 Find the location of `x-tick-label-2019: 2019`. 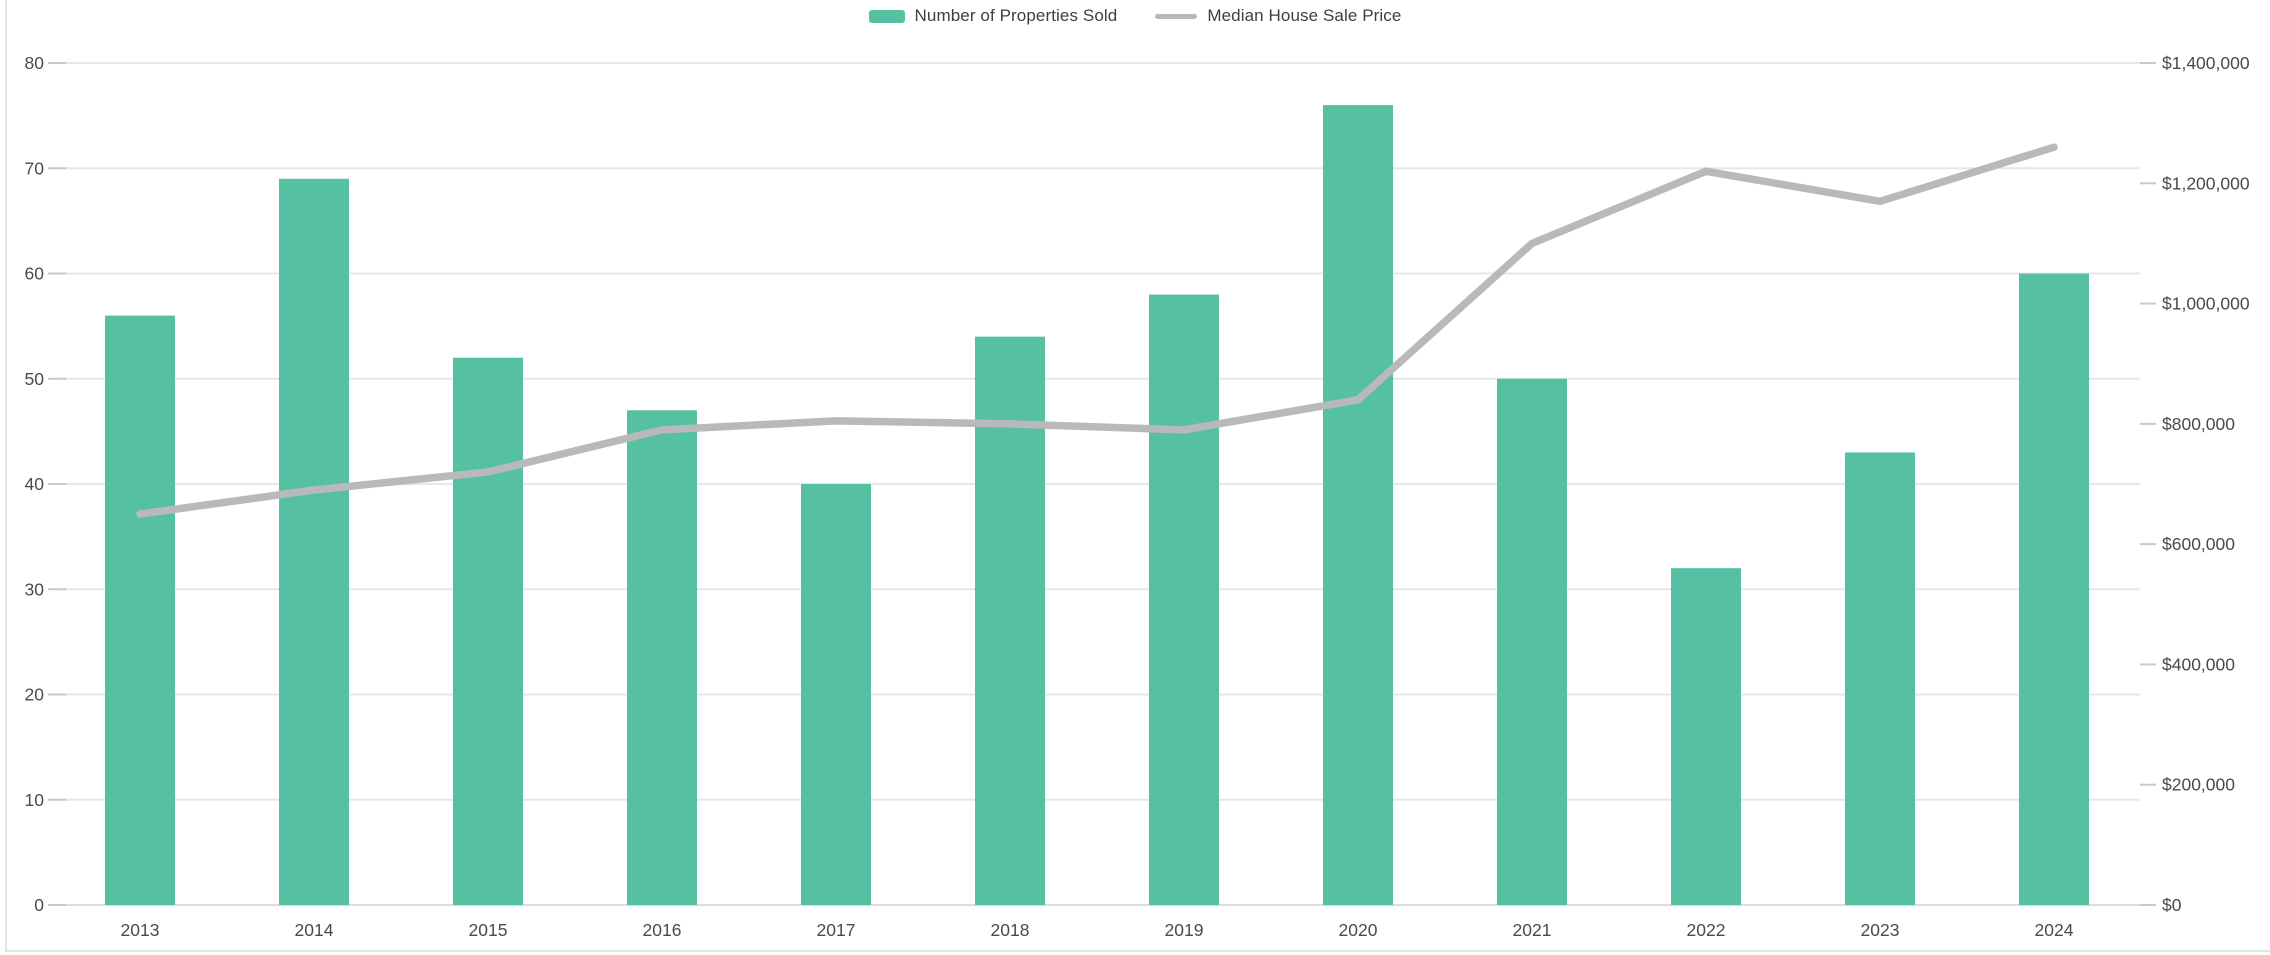

x-tick-label-2019: 2019 is located at coordinates (1184, 930).